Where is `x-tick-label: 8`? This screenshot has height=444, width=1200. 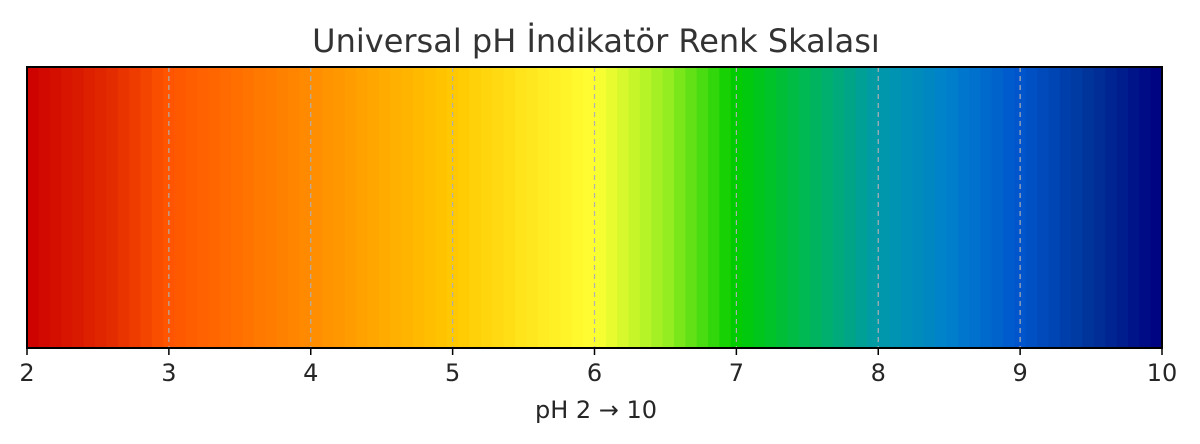 x-tick-label: 8 is located at coordinates (878, 373).